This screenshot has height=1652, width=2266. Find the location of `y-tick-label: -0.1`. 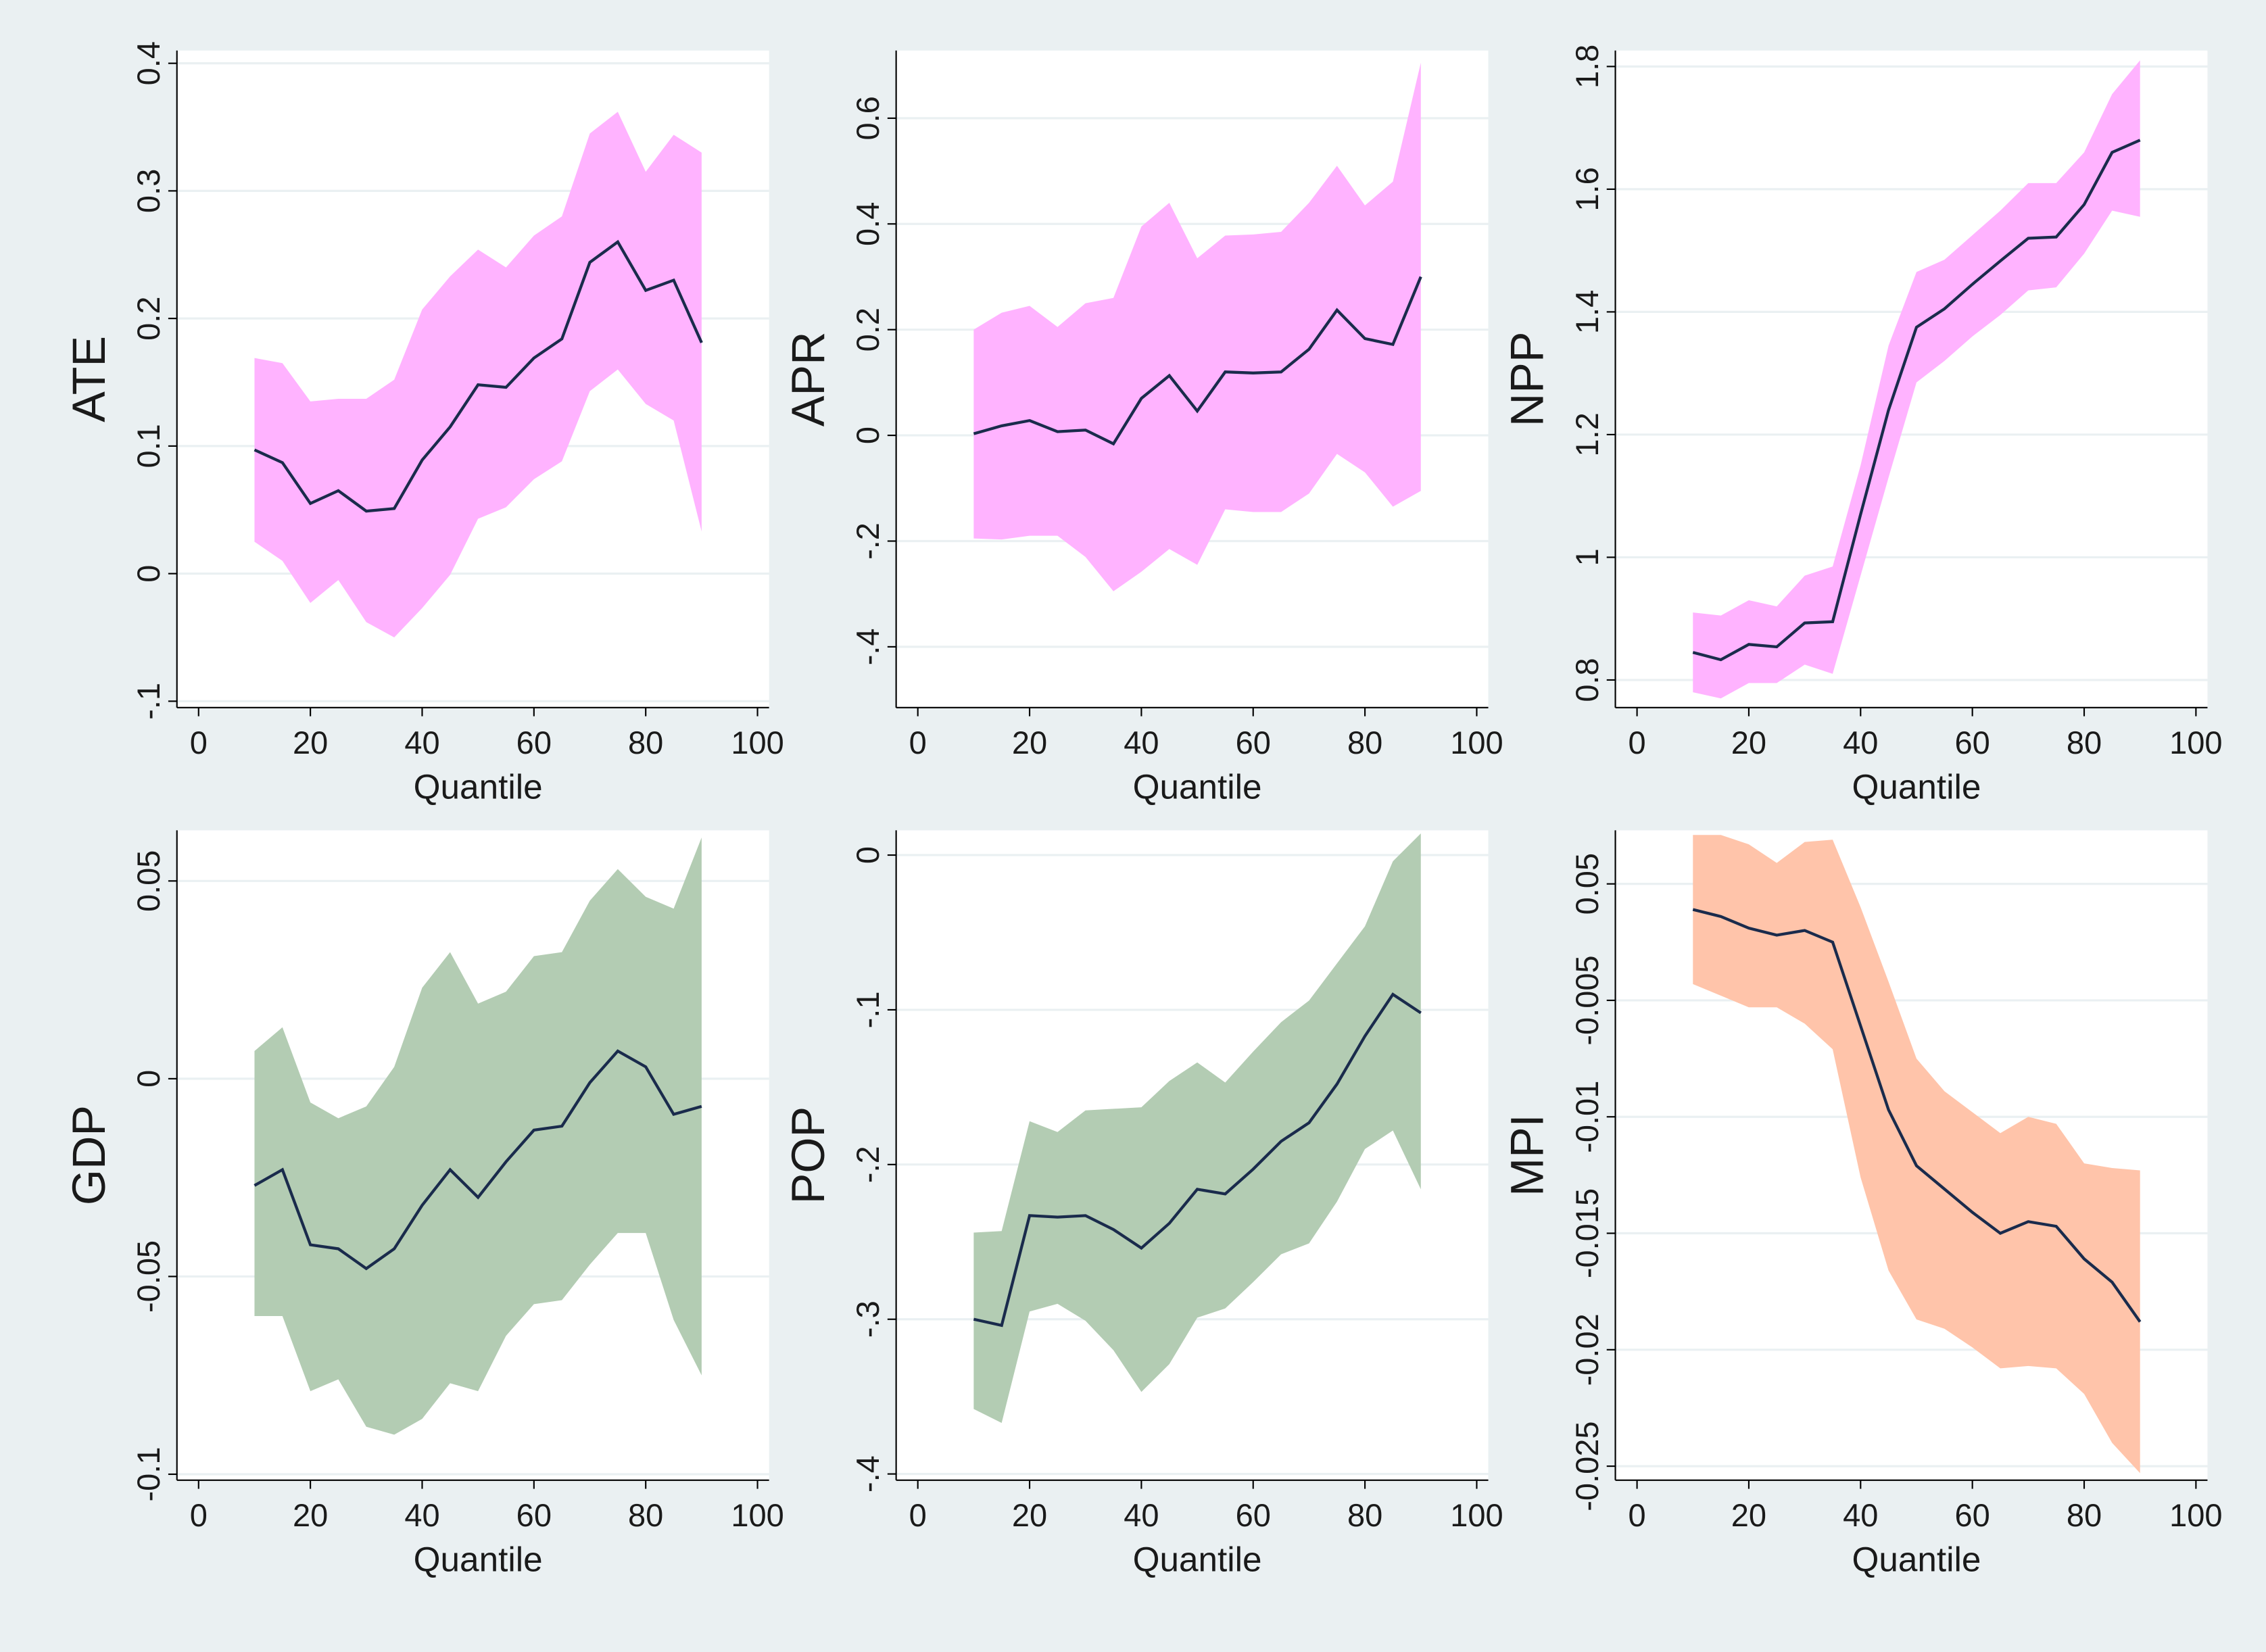

y-tick-label: -0.1 is located at coordinates (148, 1474).